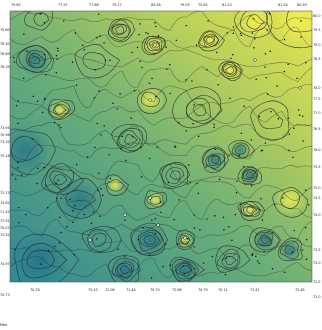  Describe the element at coordinates (317, 129) in the screenshot. I see `right-label: 76.5` at that location.